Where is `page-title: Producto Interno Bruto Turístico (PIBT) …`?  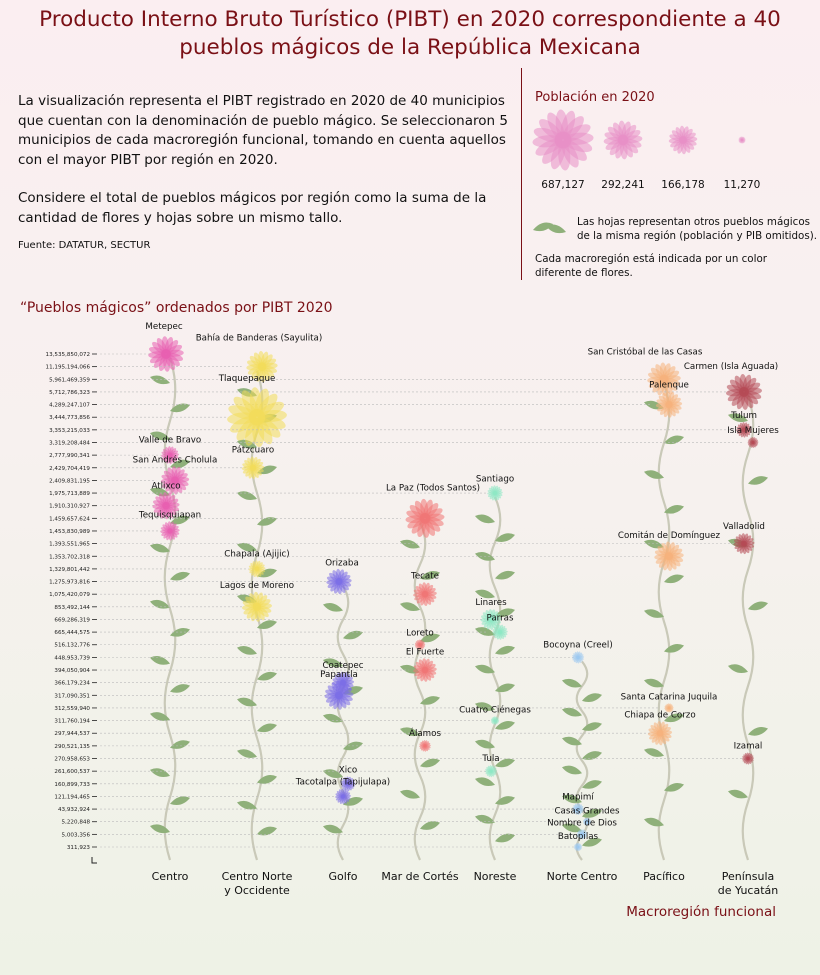
page-title: Producto Interno Bruto Turístico (PIBT) … is located at coordinates (410, 33).